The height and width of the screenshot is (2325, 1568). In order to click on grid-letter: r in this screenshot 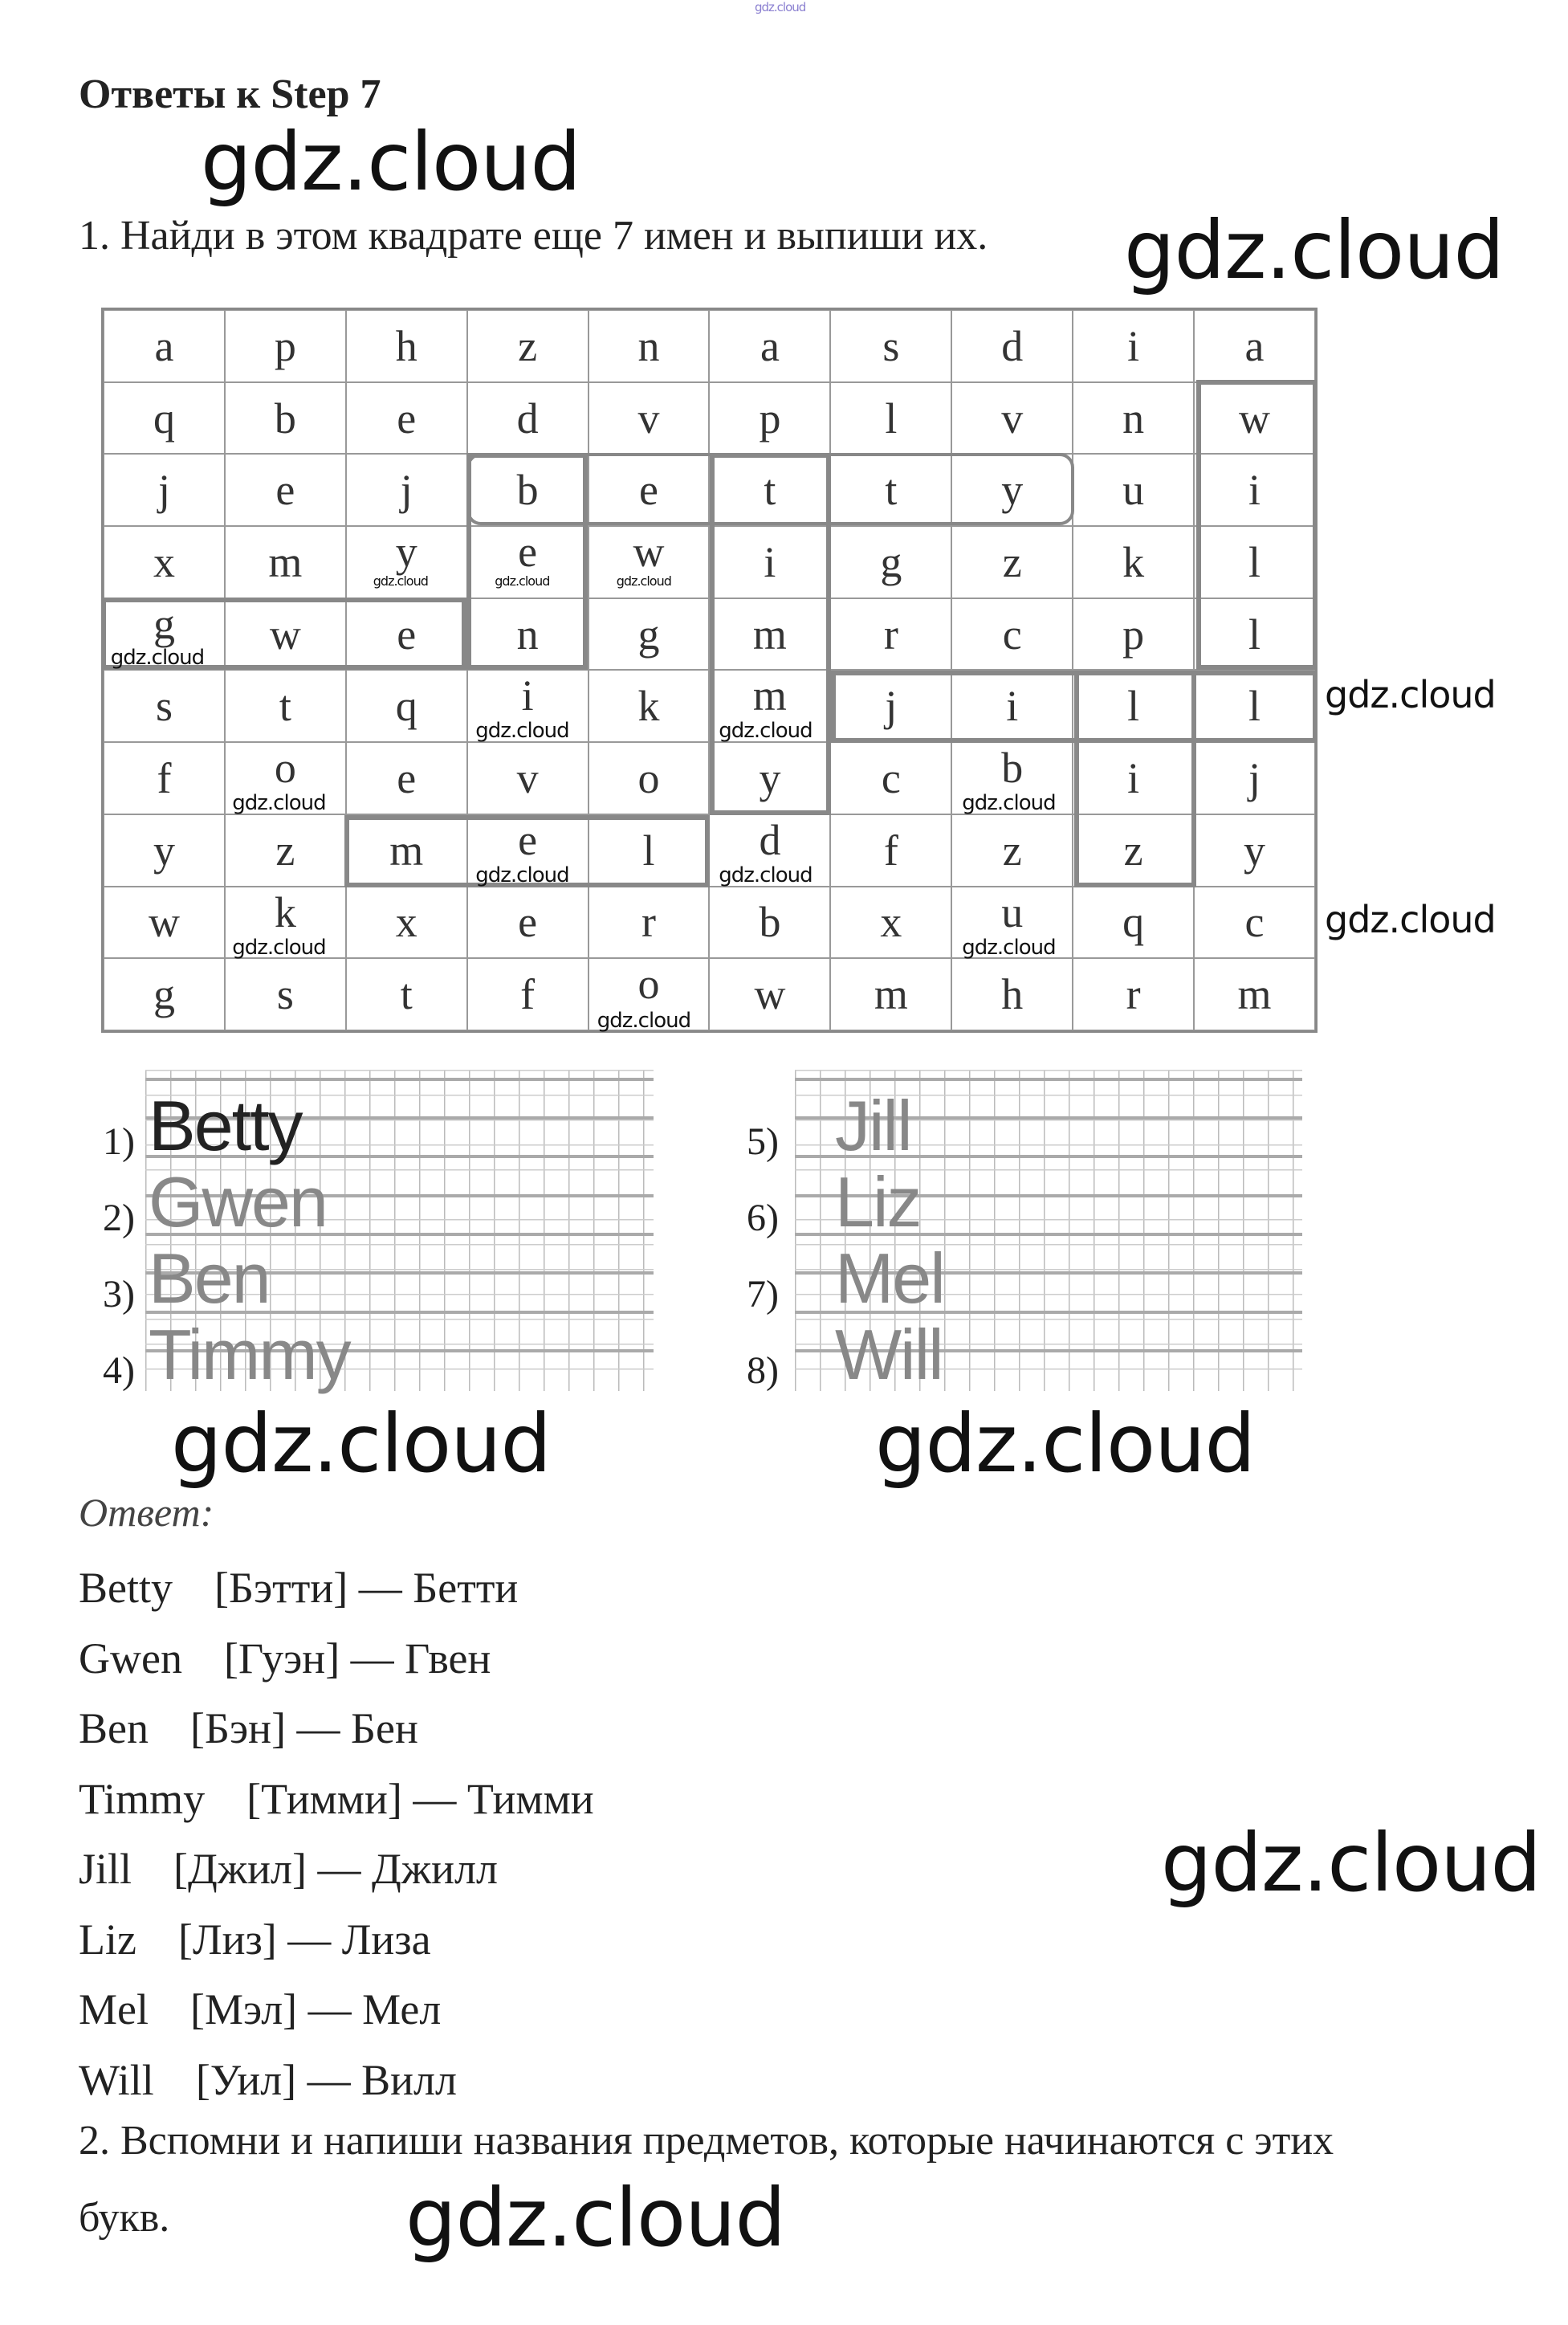, I will do `click(1133, 994)`.